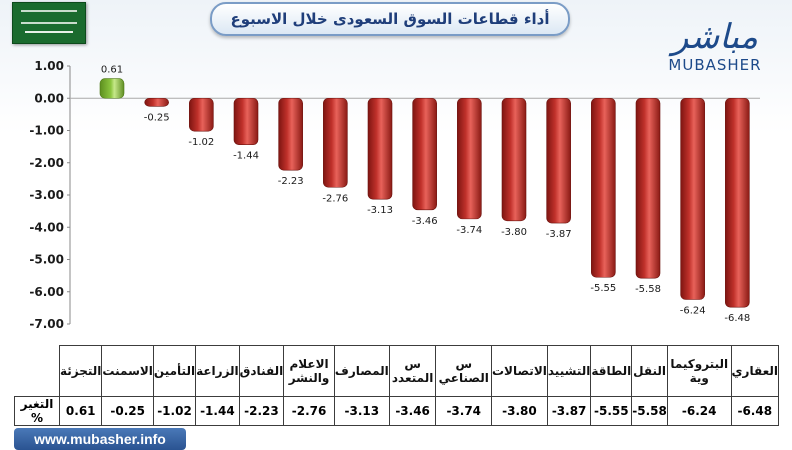  Describe the element at coordinates (246, 156) in the screenshot. I see `bar-value-label: -1.44` at that location.